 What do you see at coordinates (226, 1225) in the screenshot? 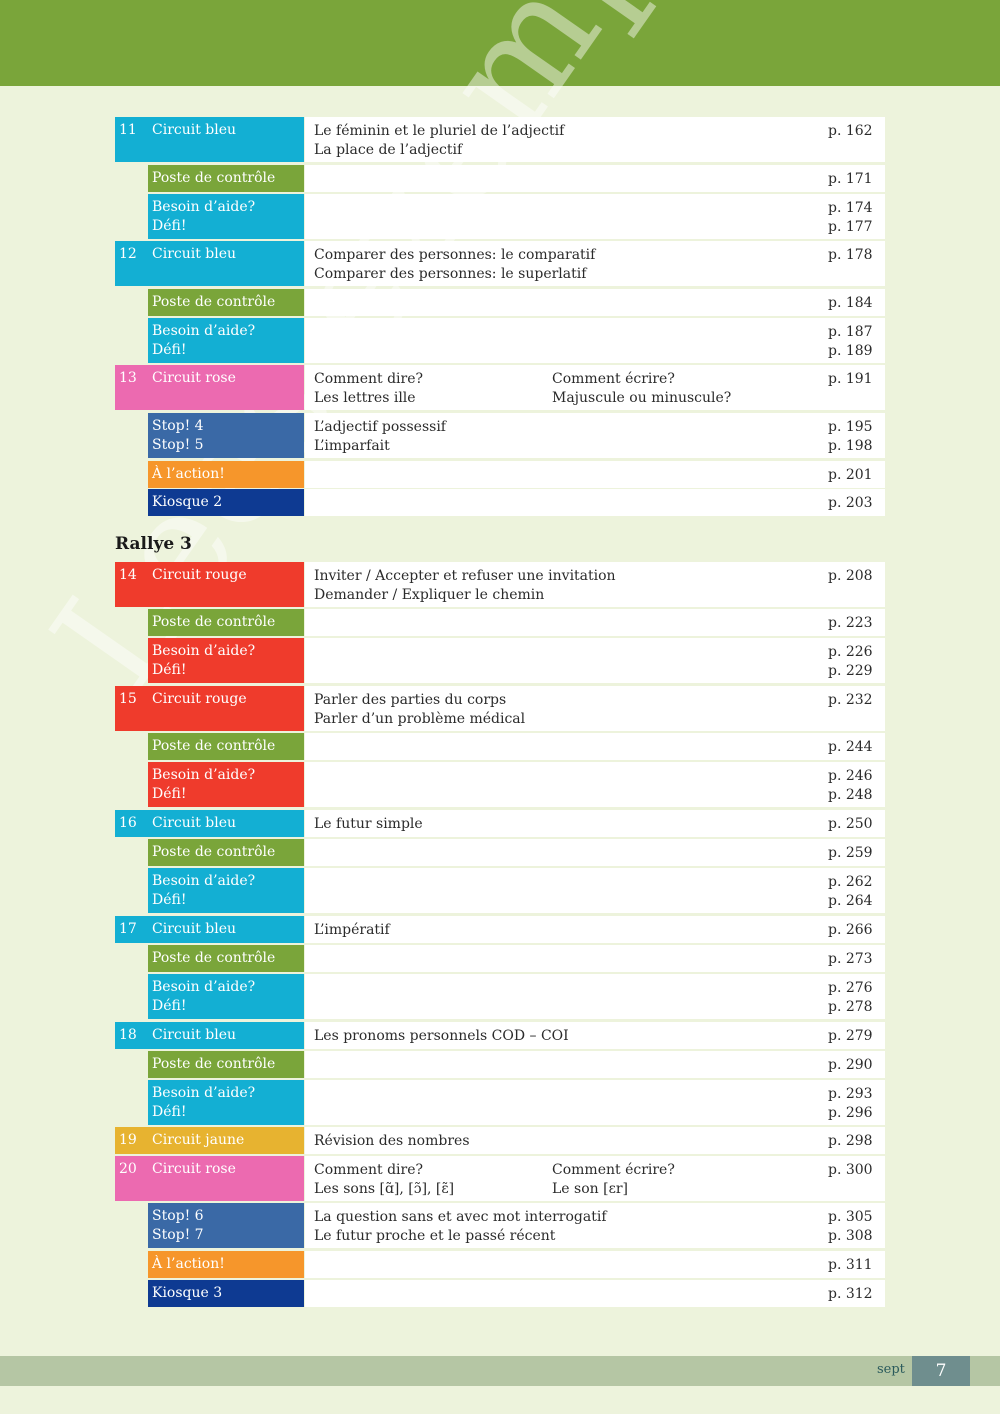
I see `section-label: Stop! 6 Stop! 7` at bounding box center [226, 1225].